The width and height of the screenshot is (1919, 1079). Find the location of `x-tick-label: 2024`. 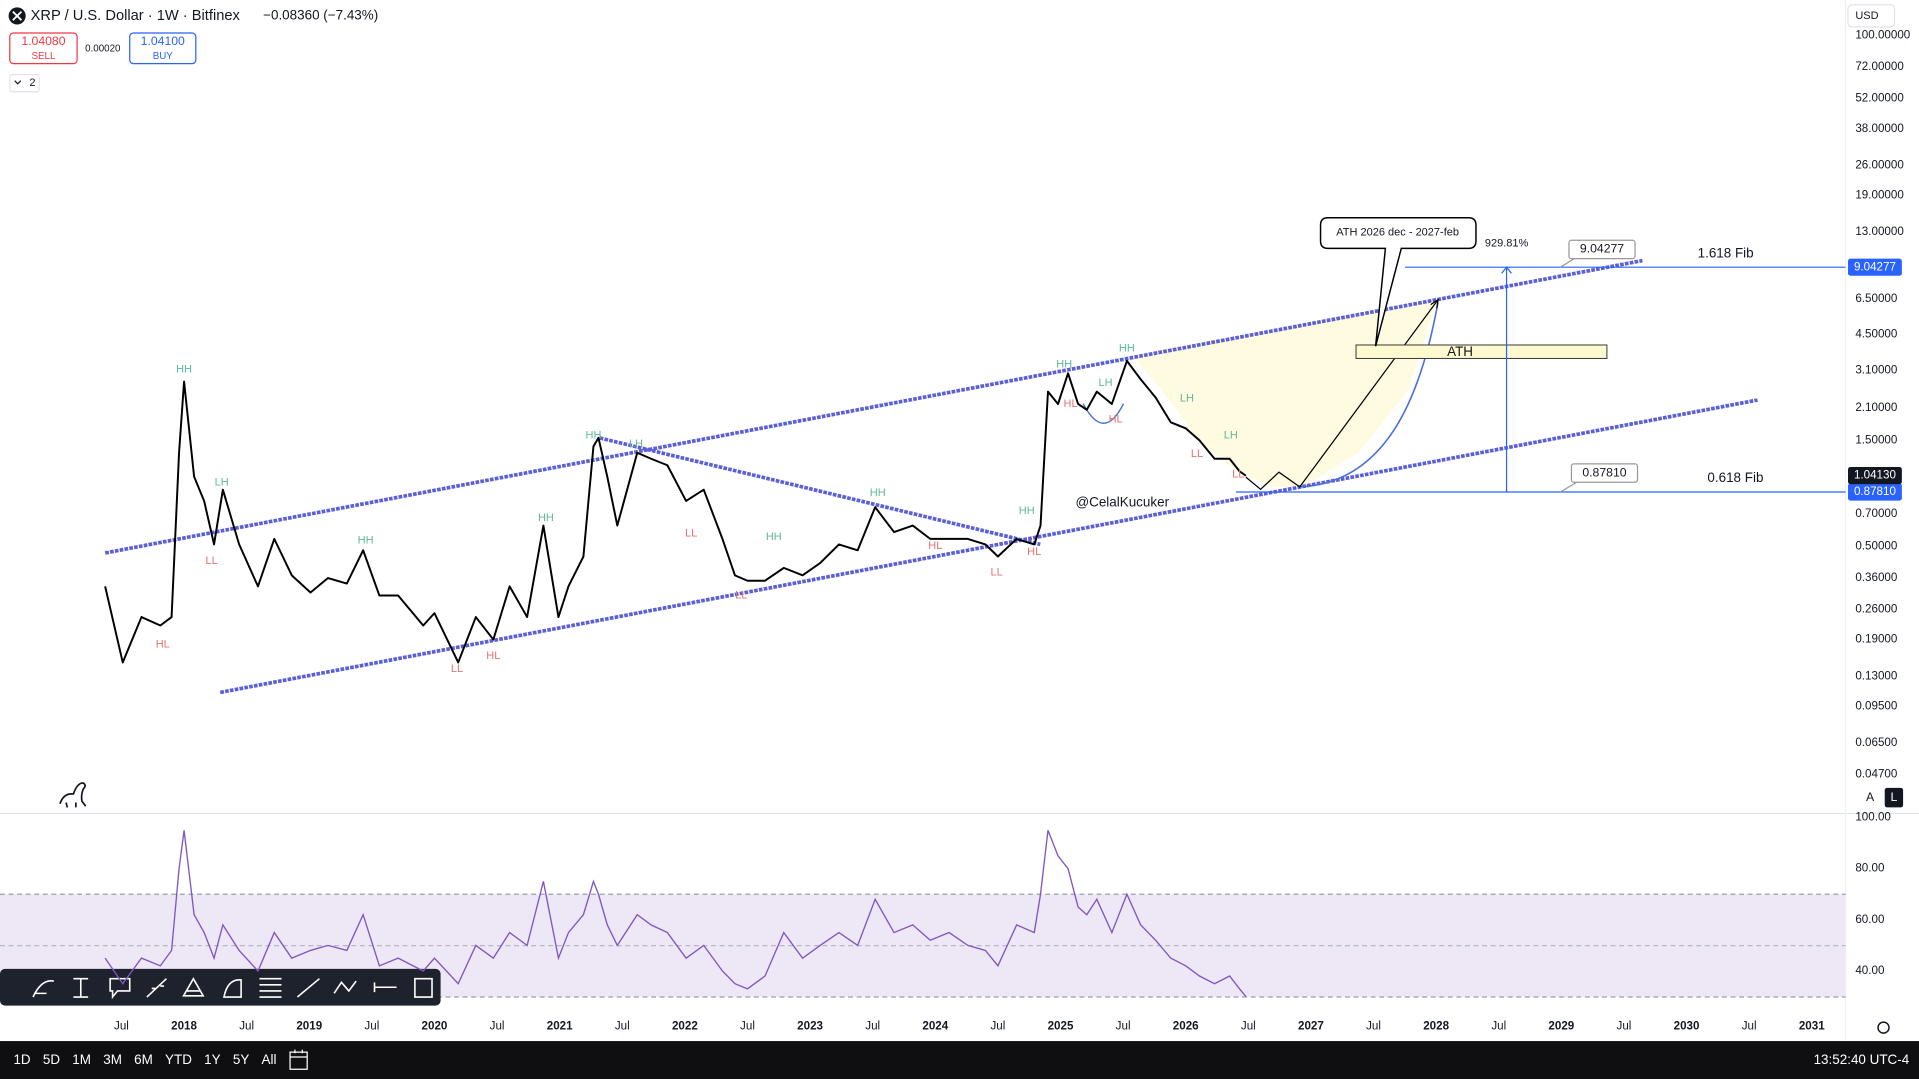

x-tick-label: 2024 is located at coordinates (935, 1025).